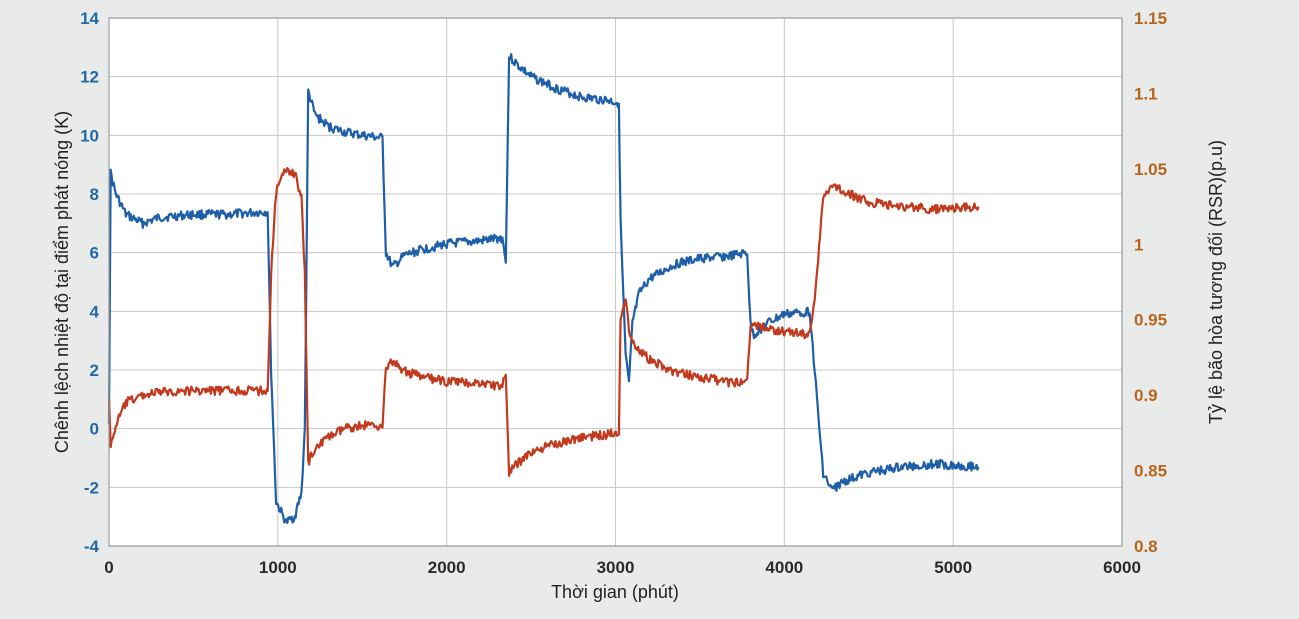 This screenshot has width=1299, height=619. I want to click on y-left-tick-label: -2, so click(91, 487).